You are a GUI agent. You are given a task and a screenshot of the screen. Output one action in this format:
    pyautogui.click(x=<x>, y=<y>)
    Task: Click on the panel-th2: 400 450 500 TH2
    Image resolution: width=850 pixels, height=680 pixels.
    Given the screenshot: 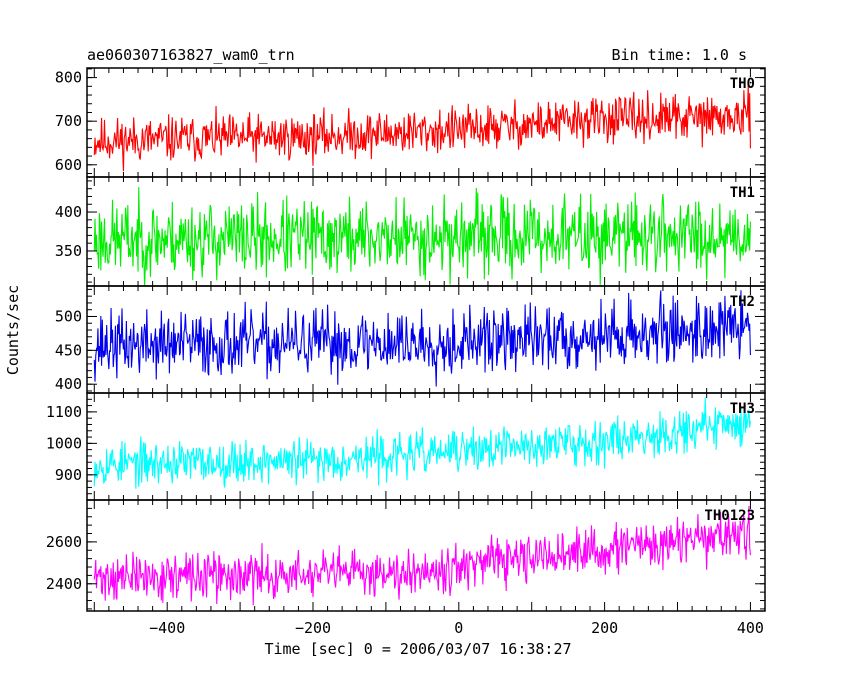 What is the action you would take?
    pyautogui.click(x=410, y=339)
    